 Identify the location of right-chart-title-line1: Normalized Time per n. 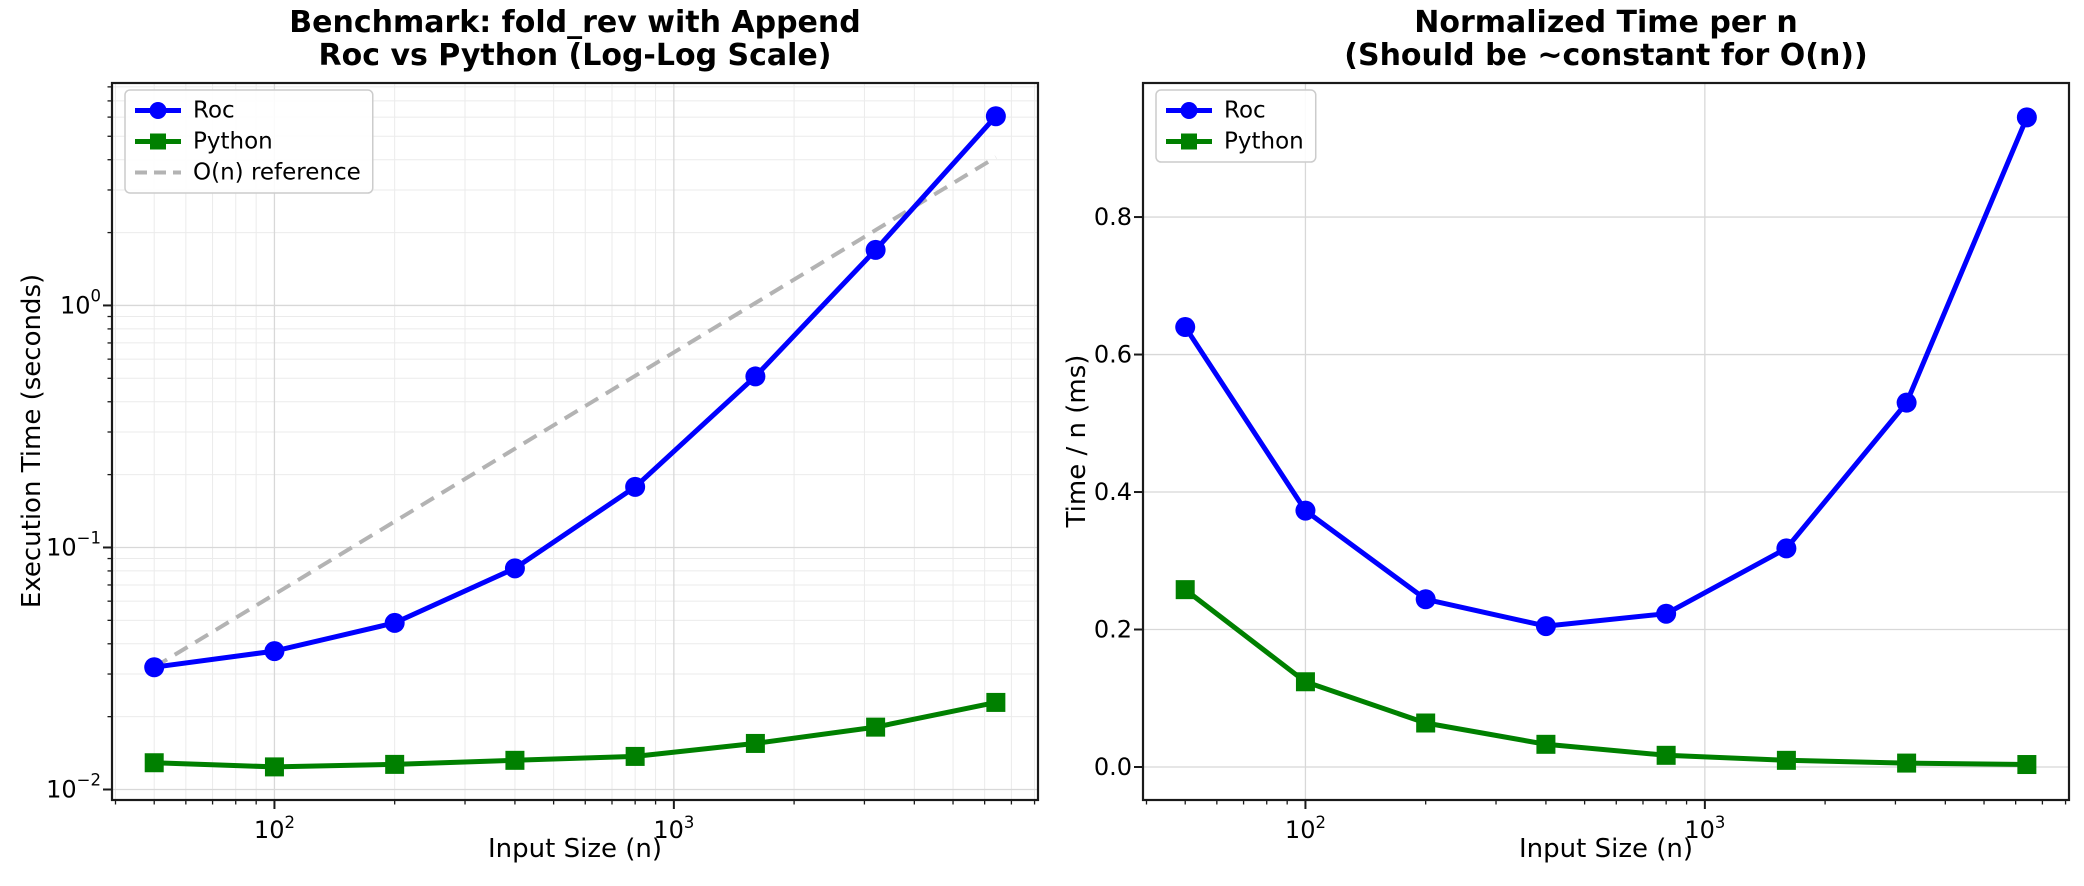
(1606, 22).